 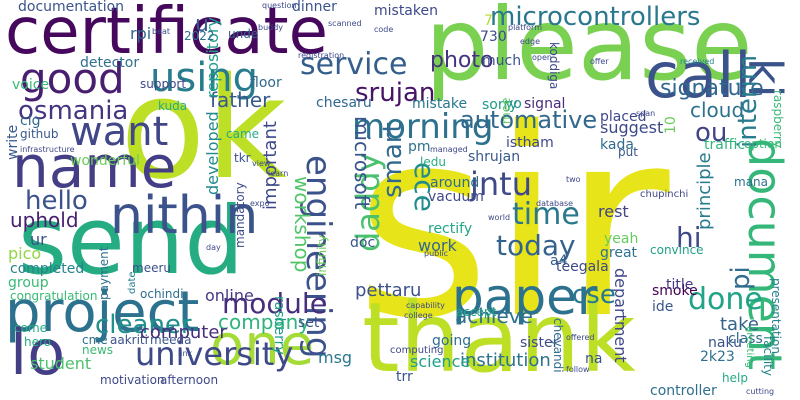 I want to click on word-lo: lo, so click(x=38, y=352).